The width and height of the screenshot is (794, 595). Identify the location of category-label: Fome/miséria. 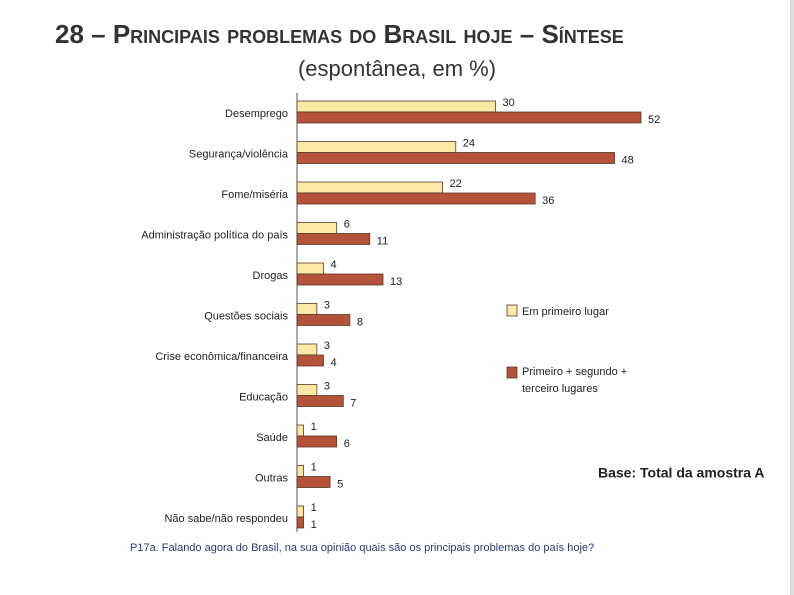
(255, 195).